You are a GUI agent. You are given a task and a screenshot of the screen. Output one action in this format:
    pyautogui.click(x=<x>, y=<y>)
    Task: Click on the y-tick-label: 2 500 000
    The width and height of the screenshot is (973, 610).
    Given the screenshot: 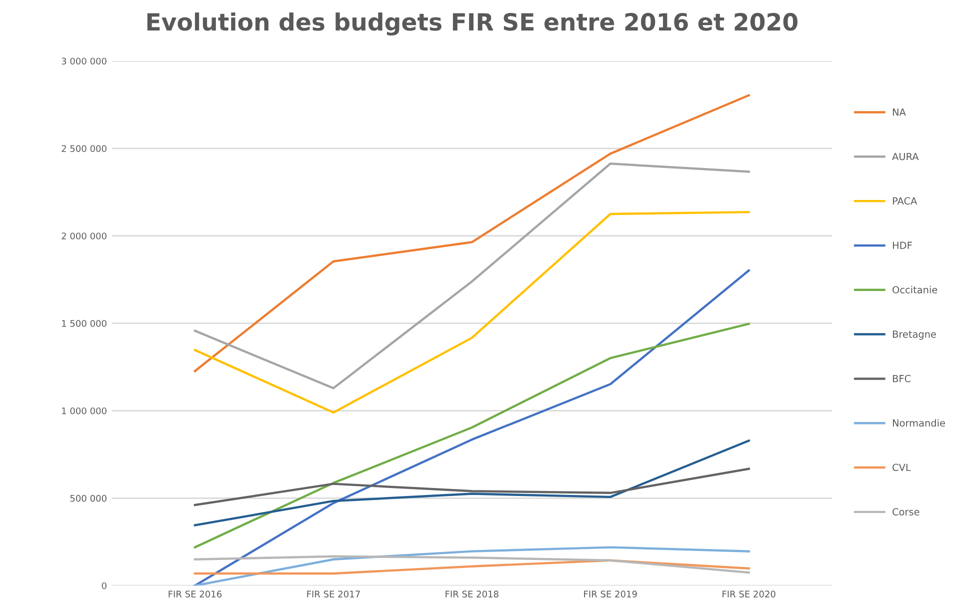 What is the action you would take?
    pyautogui.click(x=84, y=148)
    